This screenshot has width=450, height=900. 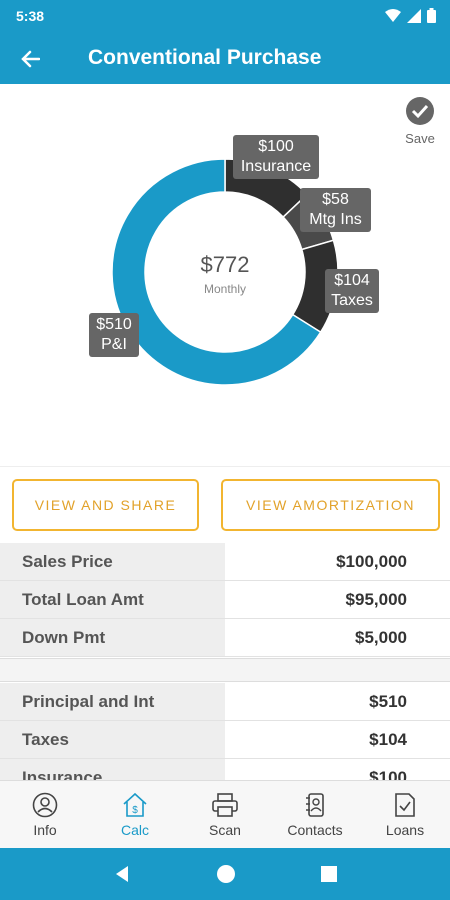 I want to click on table-row: Sales Price $100,000, so click(x=225, y=562).